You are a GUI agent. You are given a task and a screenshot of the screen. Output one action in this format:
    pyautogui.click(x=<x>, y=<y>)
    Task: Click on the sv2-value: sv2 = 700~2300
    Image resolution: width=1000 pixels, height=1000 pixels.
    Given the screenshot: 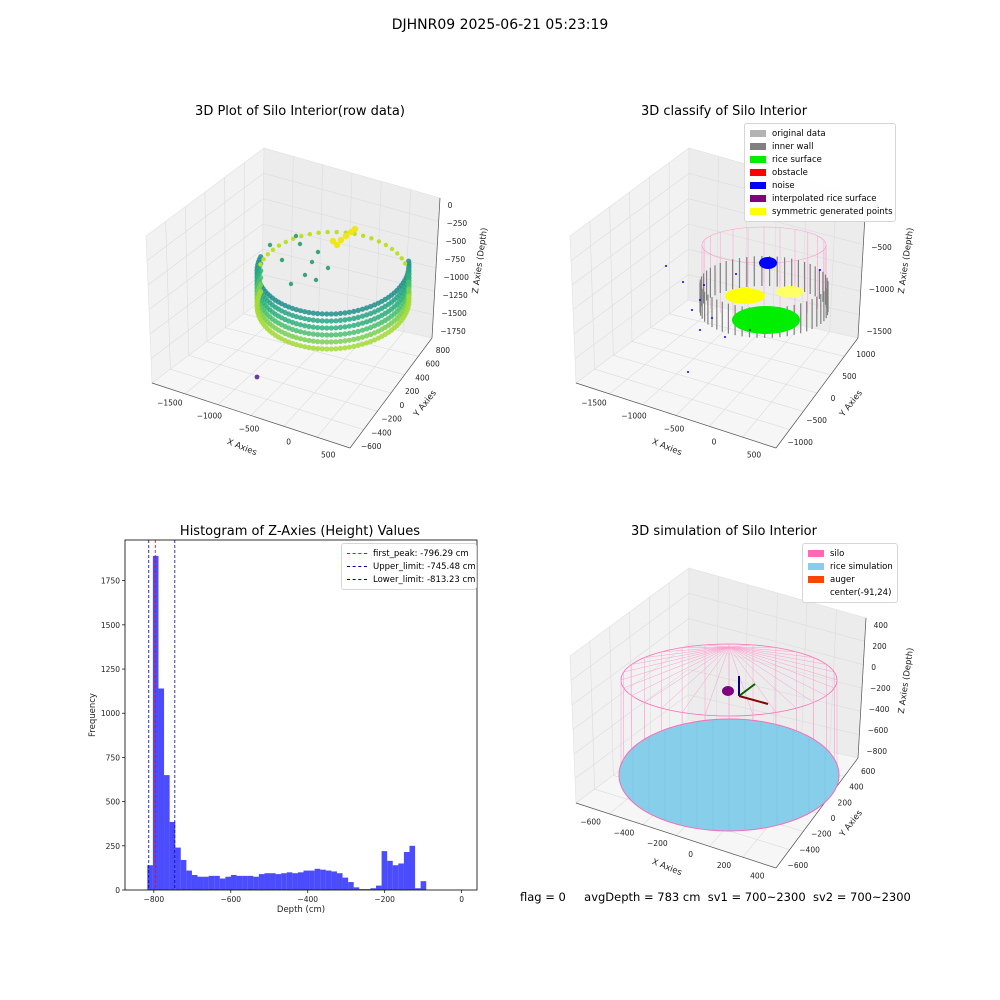 What is the action you would take?
    pyautogui.click(x=861, y=897)
    